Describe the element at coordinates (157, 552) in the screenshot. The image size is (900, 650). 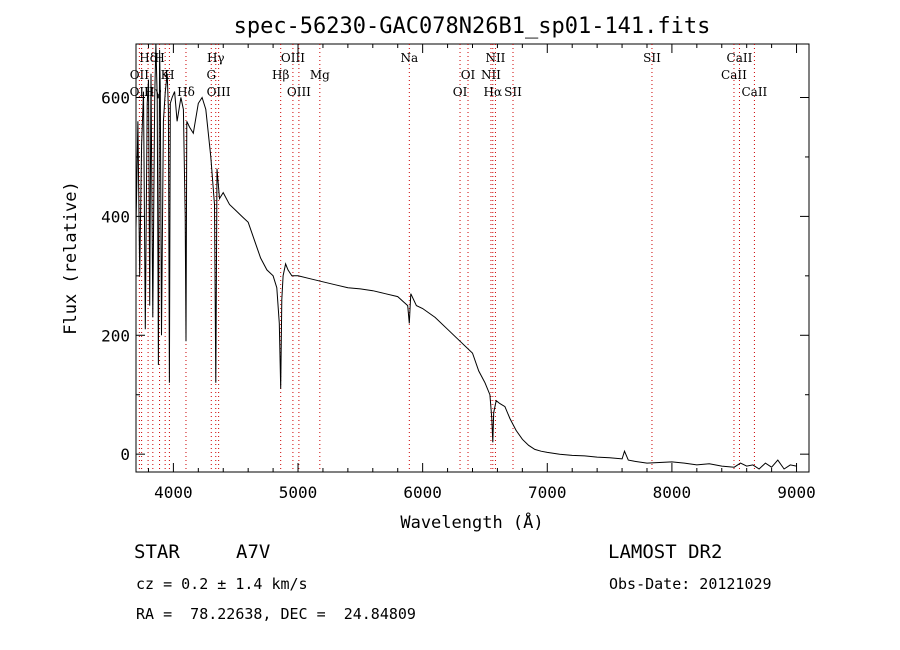
I see `object-class: STAR` at that location.